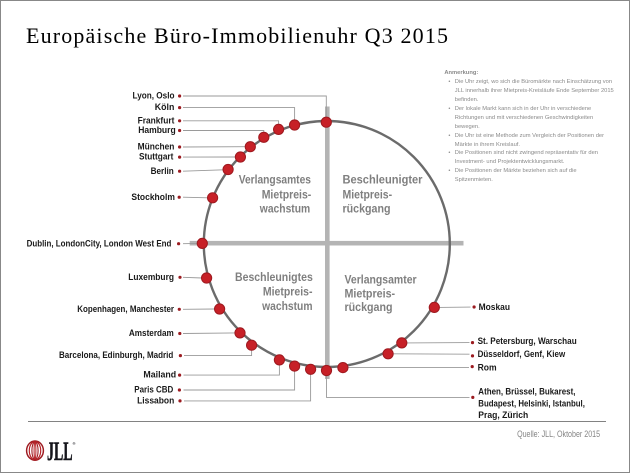 The image size is (630, 473). Describe the element at coordinates (159, 375) in the screenshot. I see `svg-text: Mailand` at that location.